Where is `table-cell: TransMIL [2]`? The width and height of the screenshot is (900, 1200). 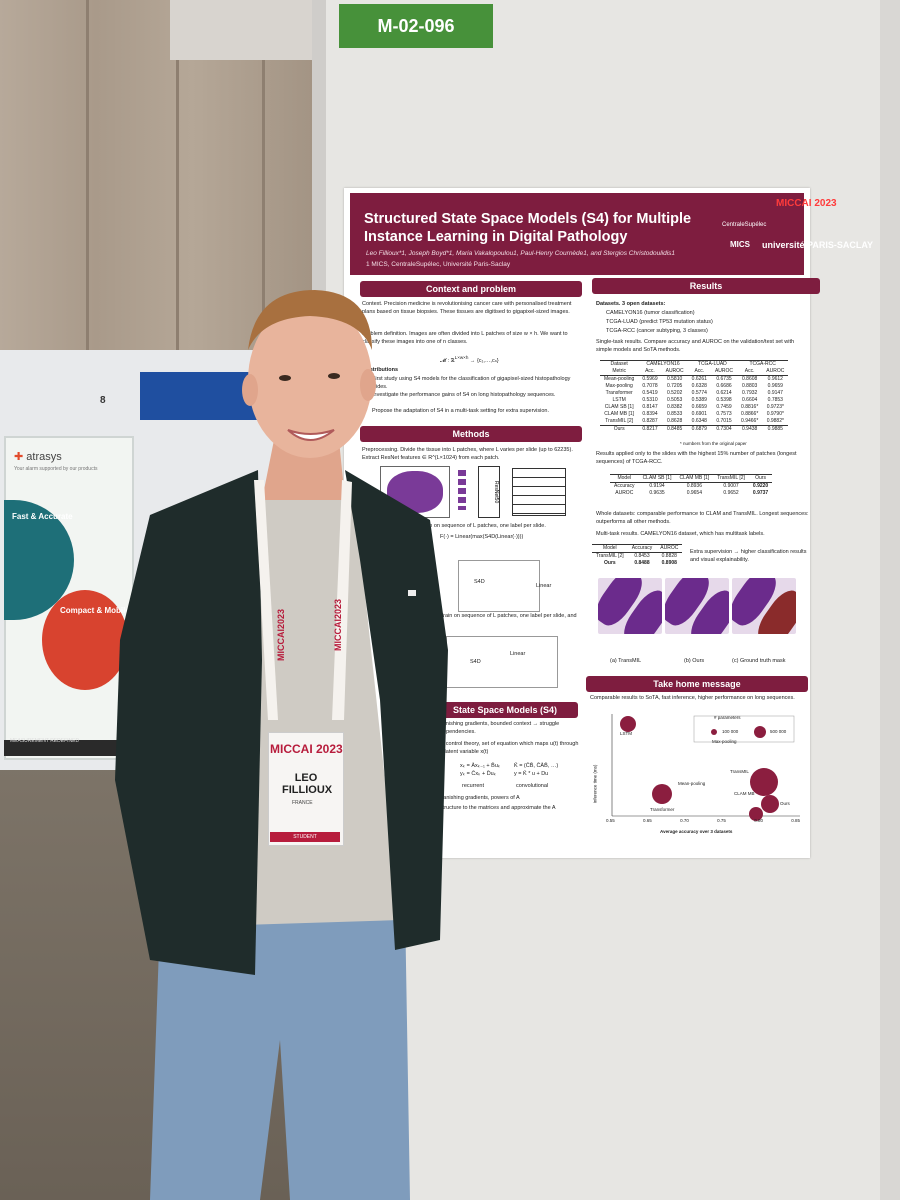 table-cell: TransMIL [2] is located at coordinates (619, 421).